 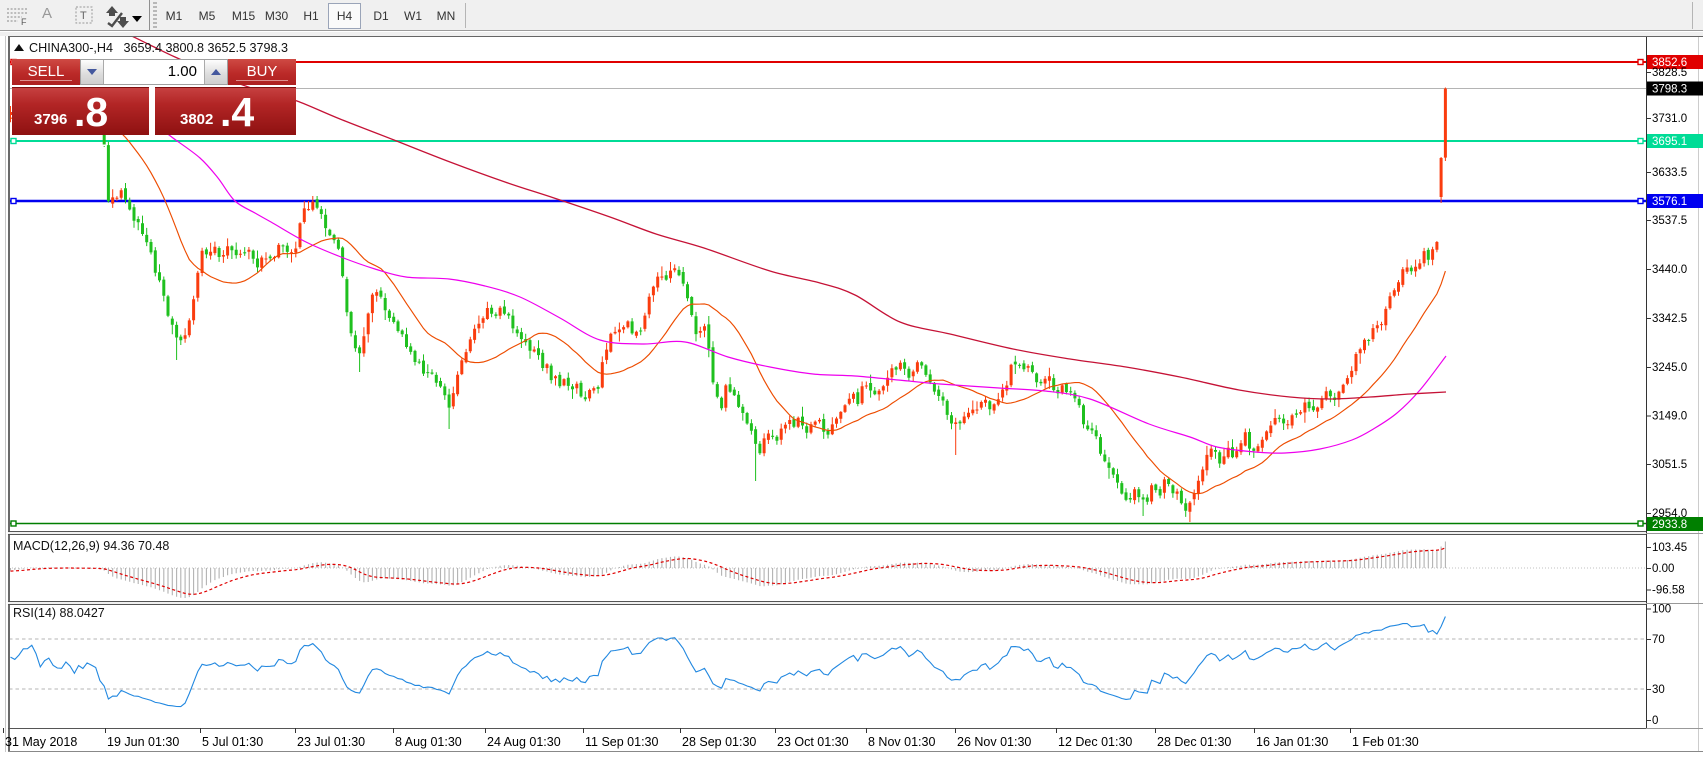 What do you see at coordinates (232, 742) in the screenshot?
I see `svg-text: 5 Jul 01:30` at bounding box center [232, 742].